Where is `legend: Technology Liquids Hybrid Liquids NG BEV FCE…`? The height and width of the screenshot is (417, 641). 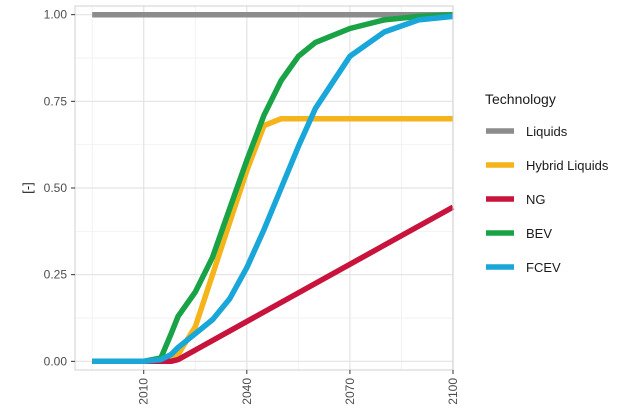 legend: Technology Liquids Hybrid Liquids NG BEV FCE… is located at coordinates (547, 183).